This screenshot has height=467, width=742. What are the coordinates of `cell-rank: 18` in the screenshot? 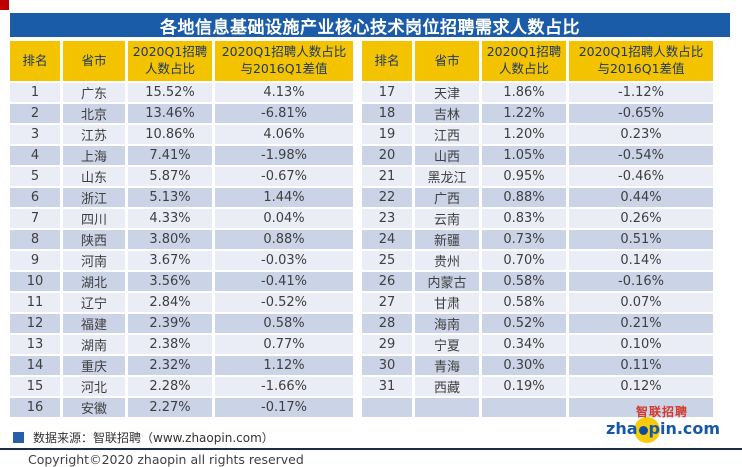 It's located at (387, 114).